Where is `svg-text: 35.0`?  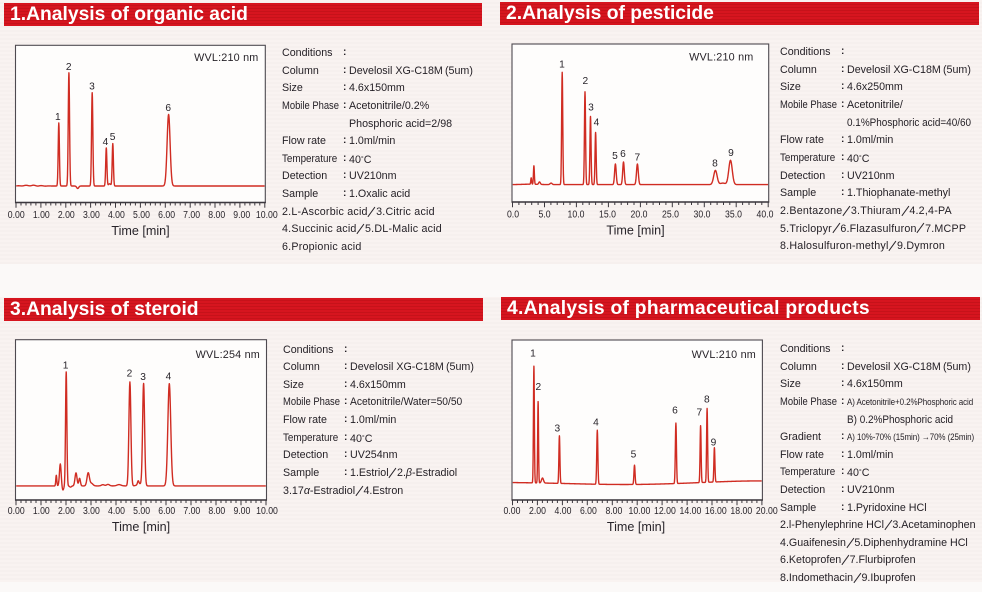 svg-text: 35.0 is located at coordinates (733, 214).